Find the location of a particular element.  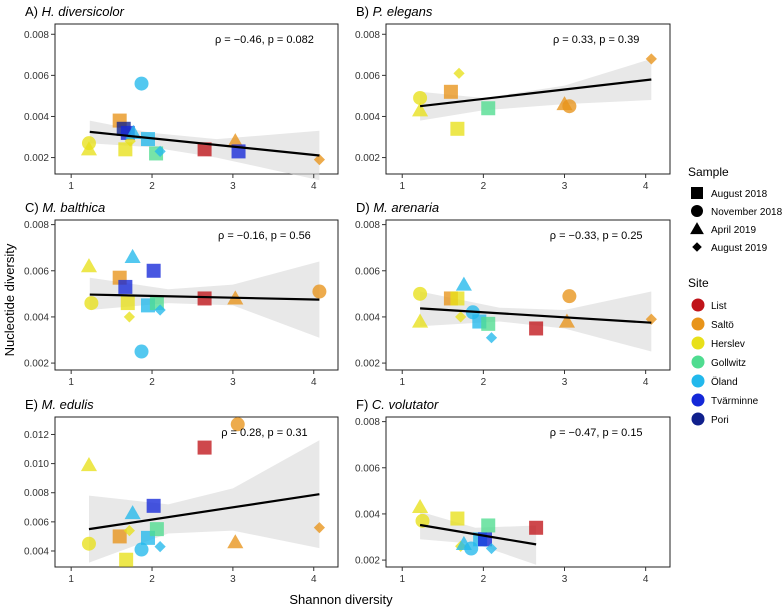

legend-sample-label: April 2019 is located at coordinates (733, 230).